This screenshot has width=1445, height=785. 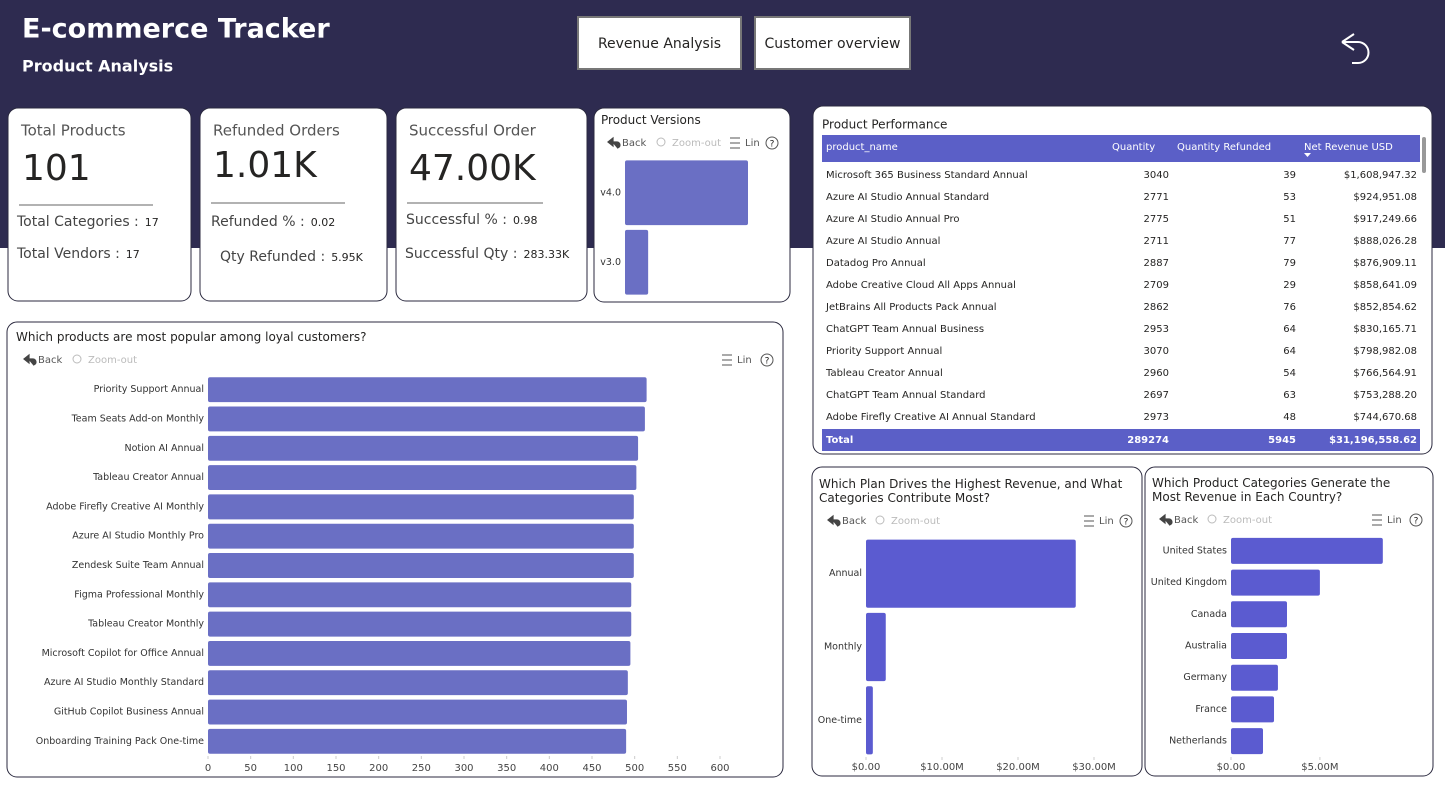 I want to click on category-label: v3.0, so click(x=610, y=262).